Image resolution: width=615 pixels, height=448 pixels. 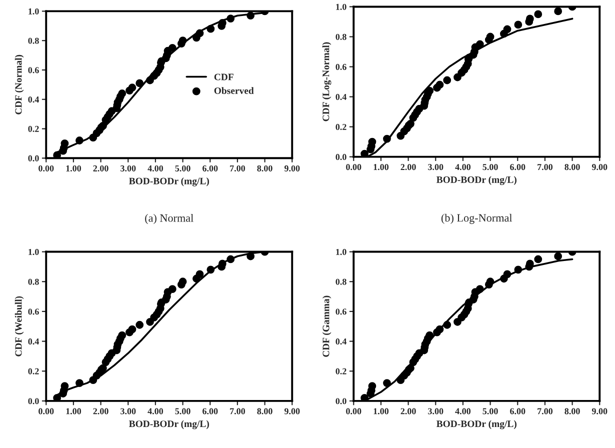 I want to click on y-axis-title: CDF (Weibull), so click(x=19, y=326).